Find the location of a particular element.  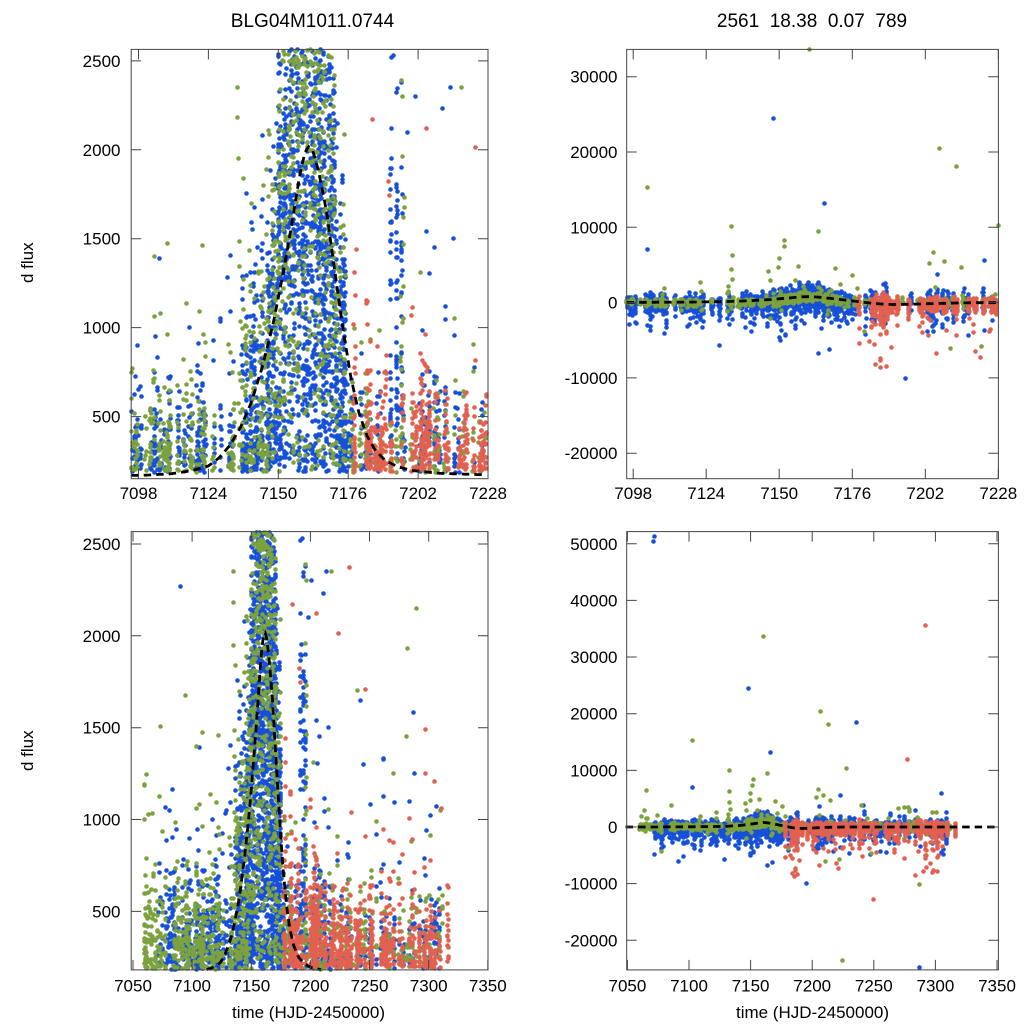

svg-text: 50000 is located at coordinates (593, 544).